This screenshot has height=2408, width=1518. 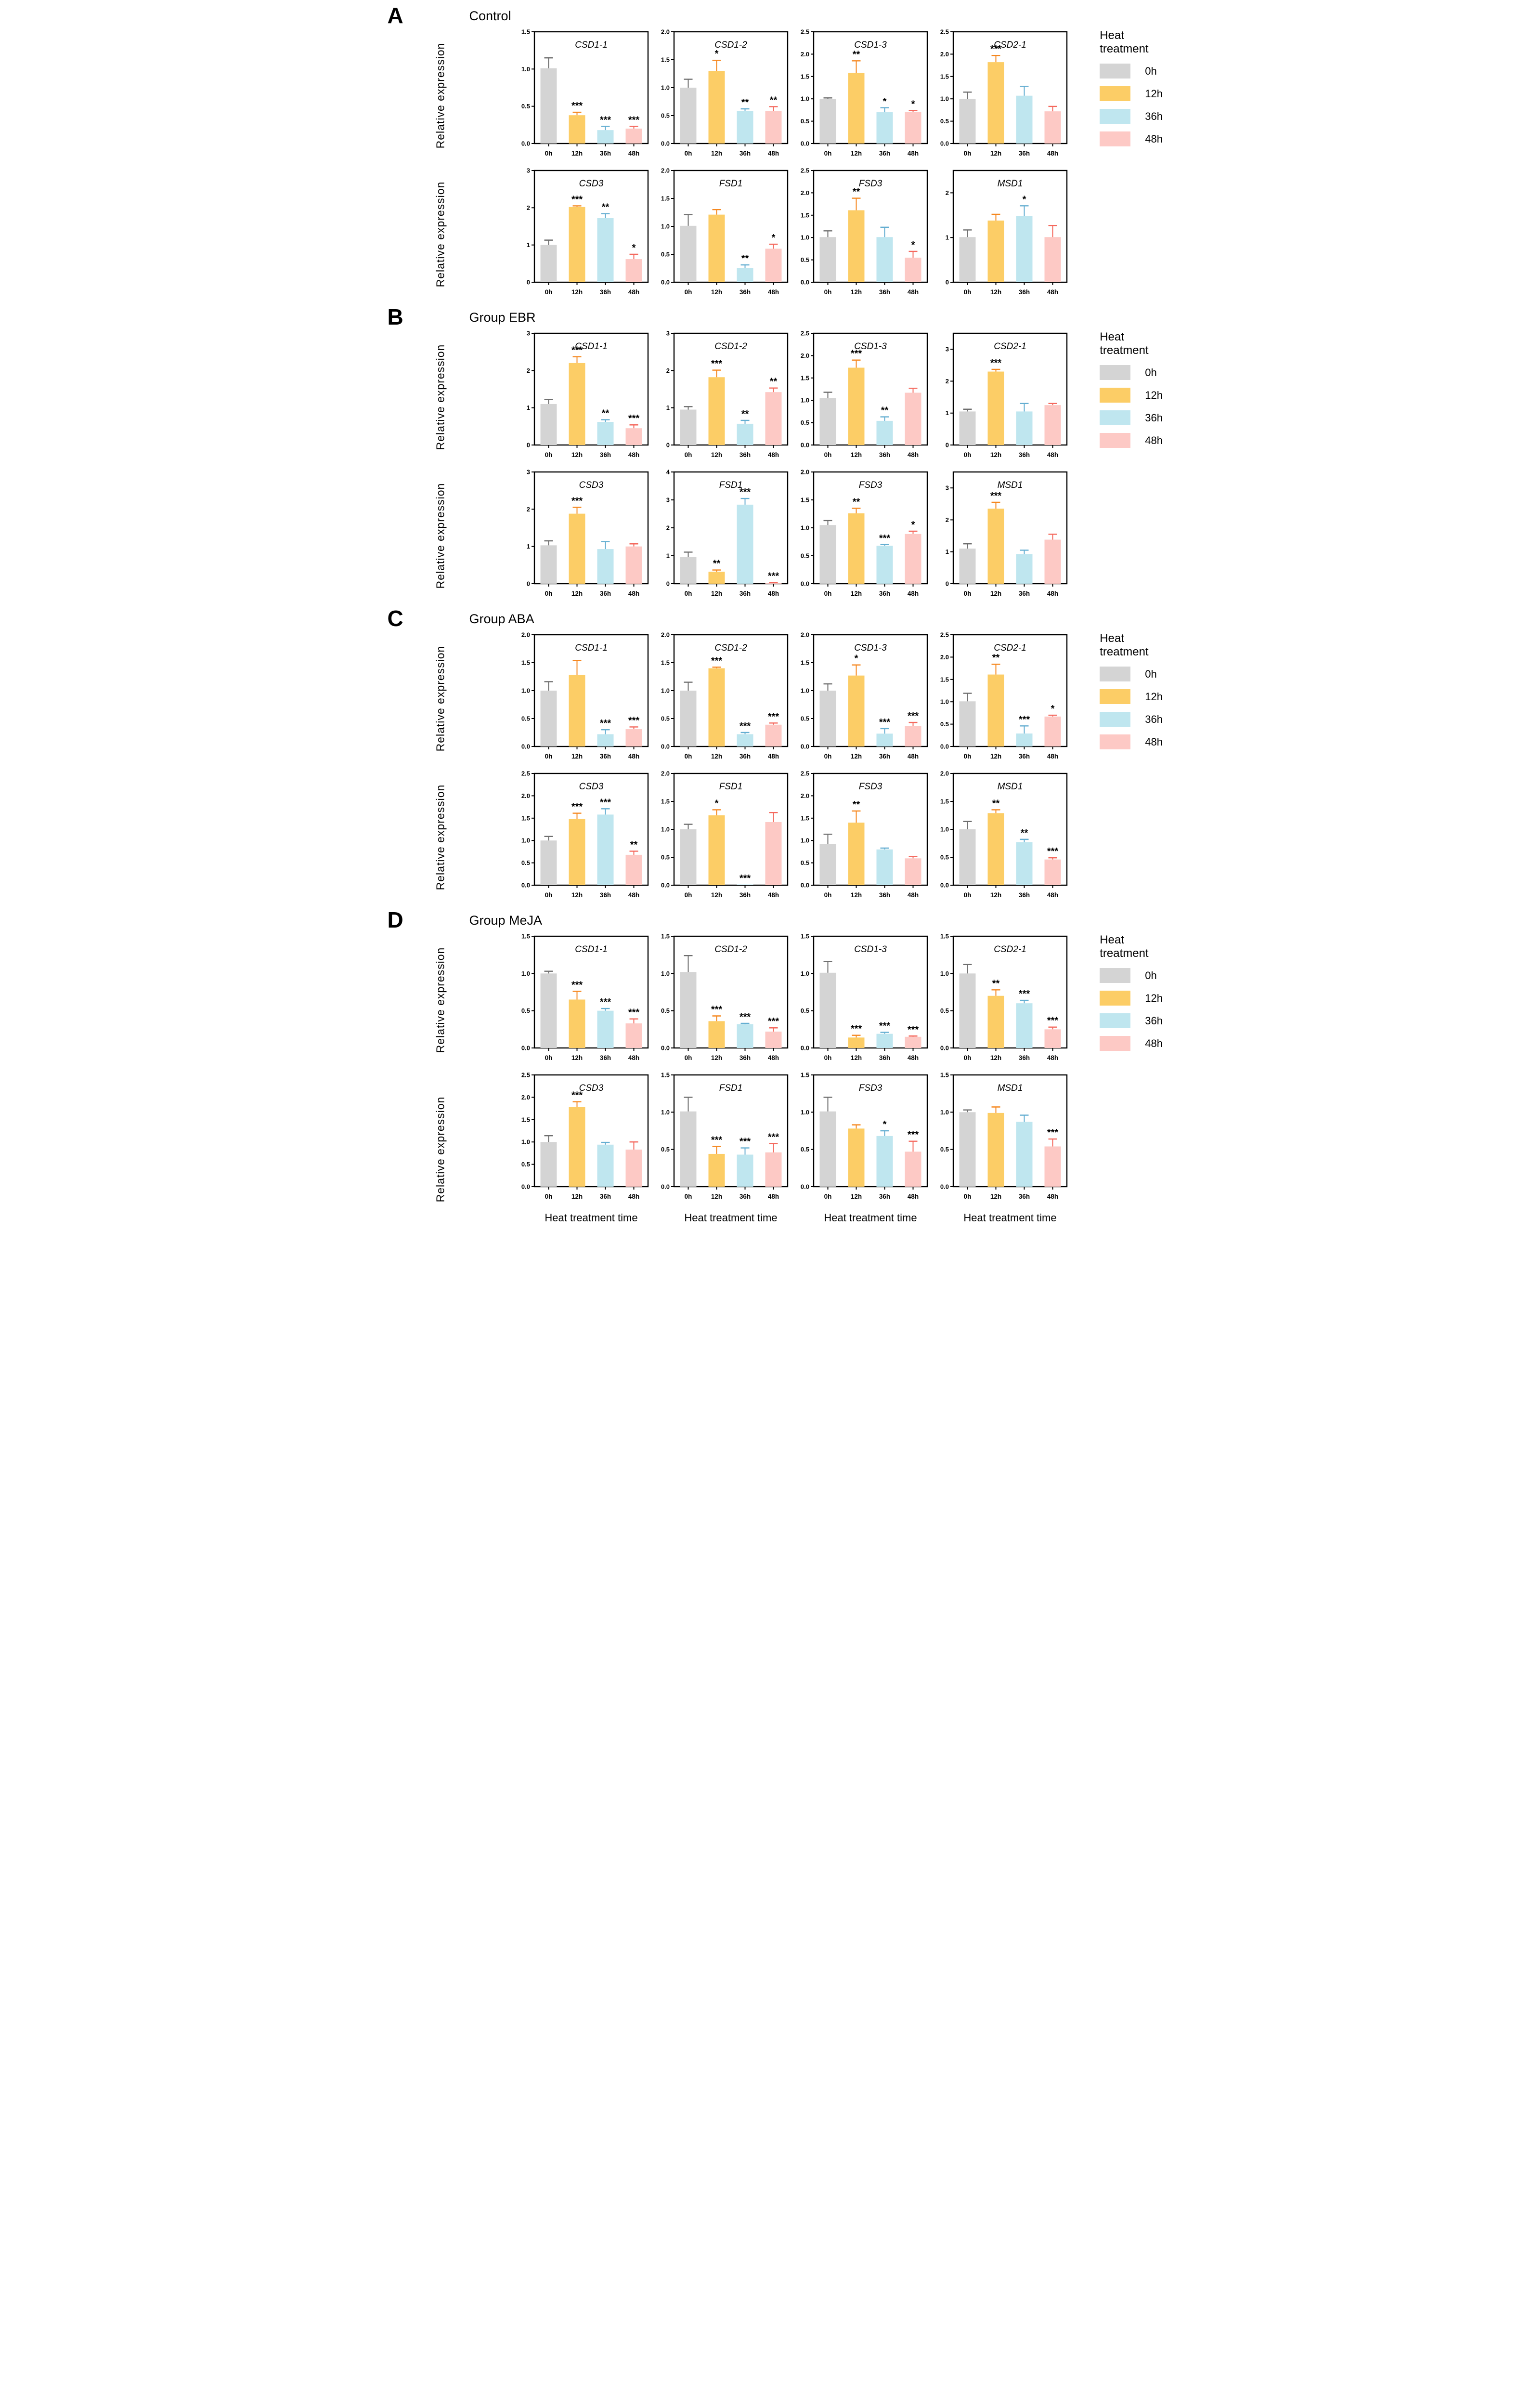 I want to click on chart-title: CSD1-2, so click(x=731, y=949).